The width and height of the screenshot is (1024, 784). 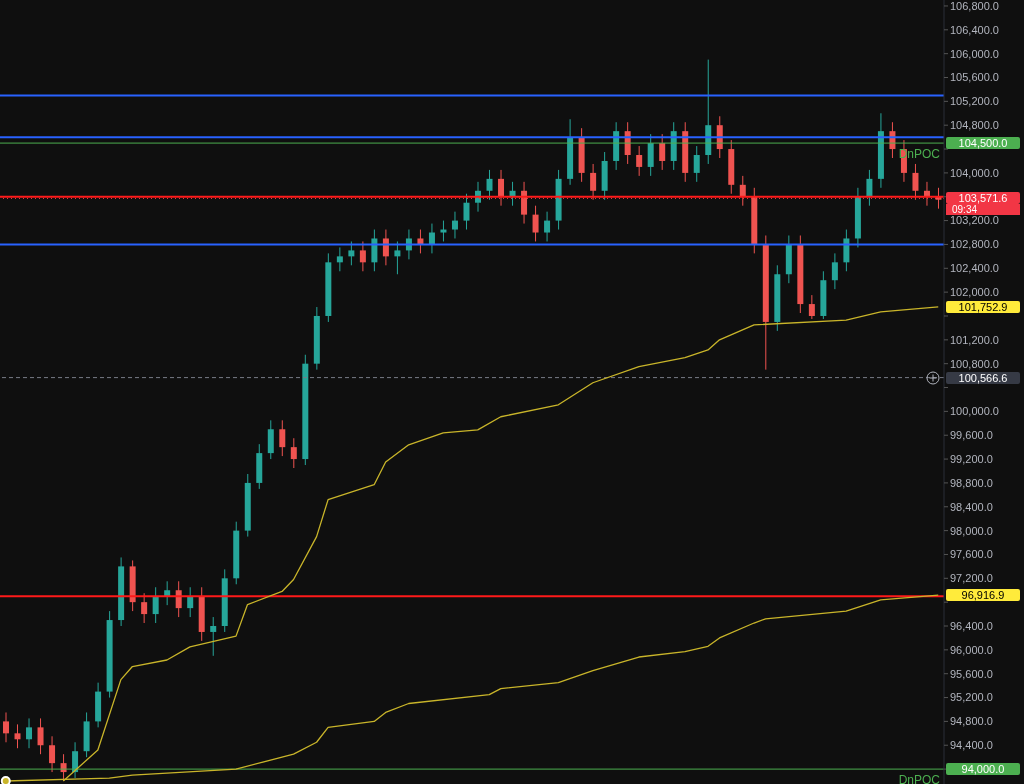 What do you see at coordinates (971, 697) in the screenshot?
I see `y-tick-label: 95,200.0` at bounding box center [971, 697].